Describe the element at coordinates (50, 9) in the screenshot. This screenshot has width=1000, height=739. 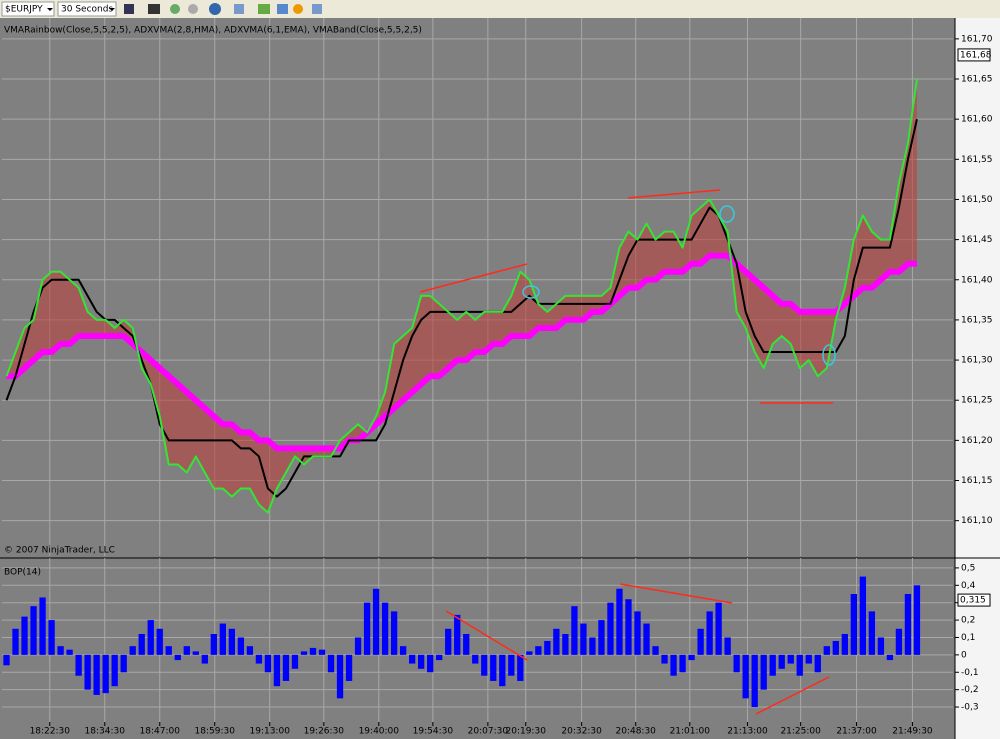
I see `dropdown-arrow` at that location.